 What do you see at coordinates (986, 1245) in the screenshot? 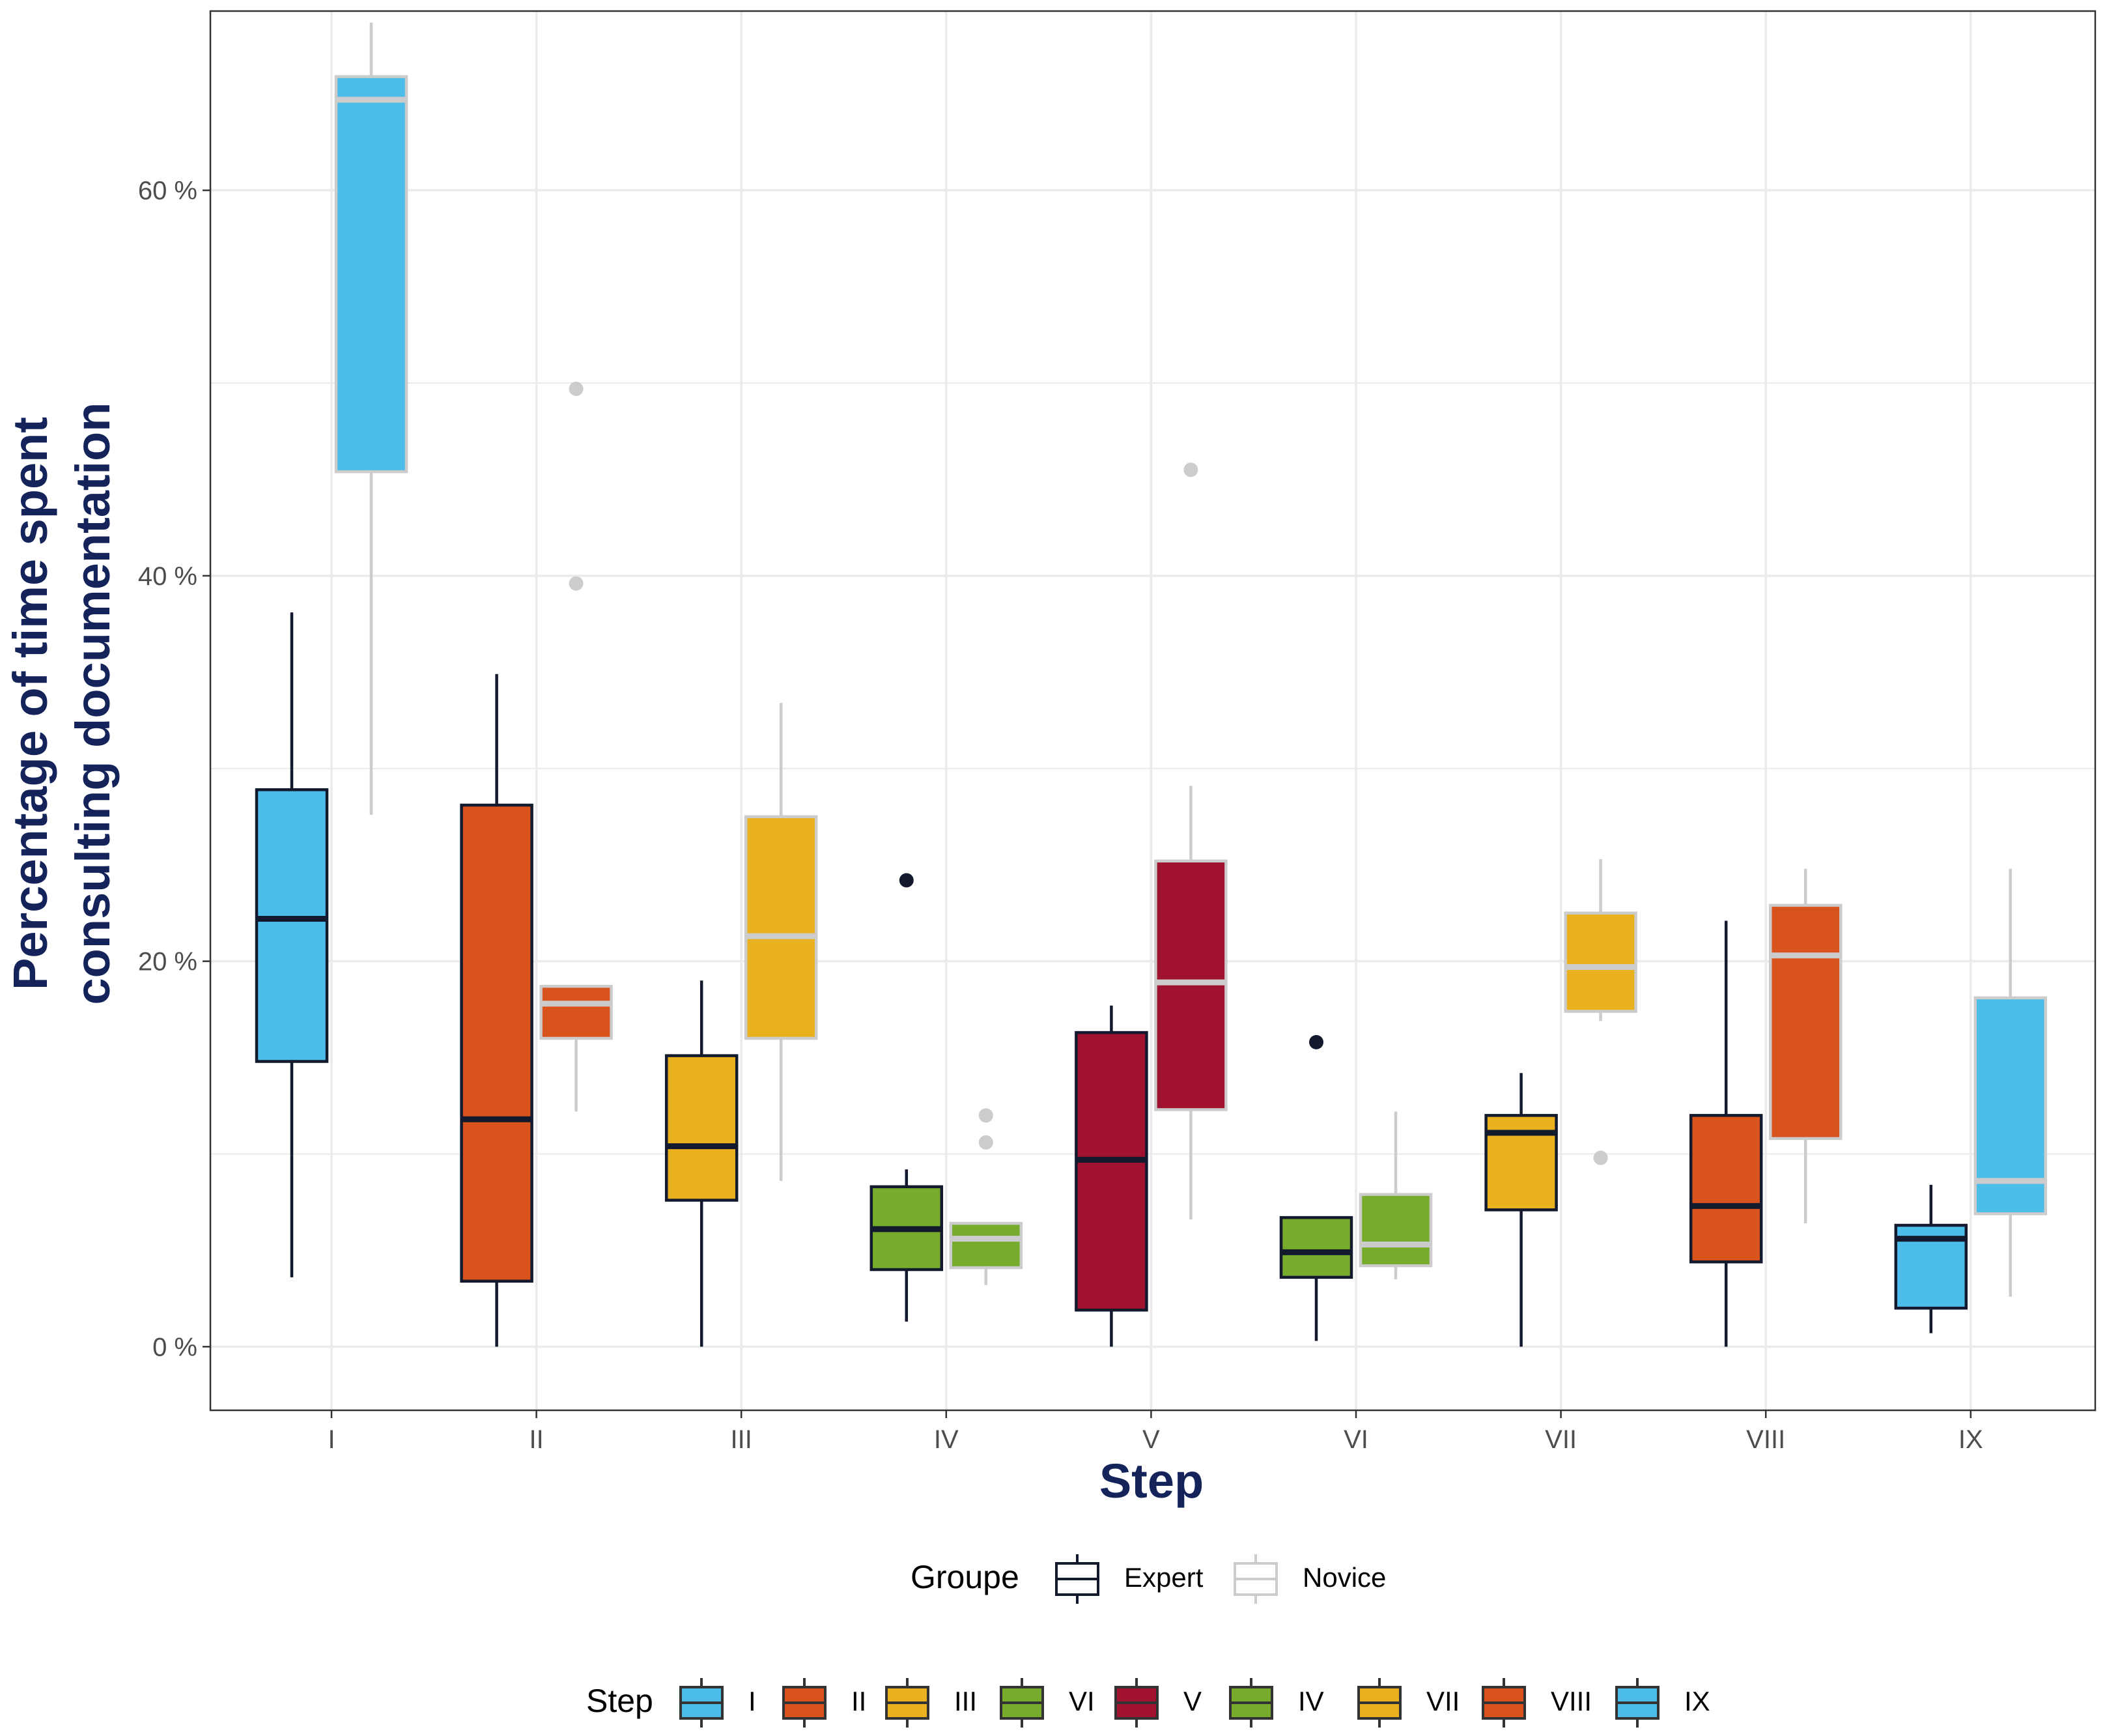
I see `box-iv-novice-iqr` at bounding box center [986, 1245].